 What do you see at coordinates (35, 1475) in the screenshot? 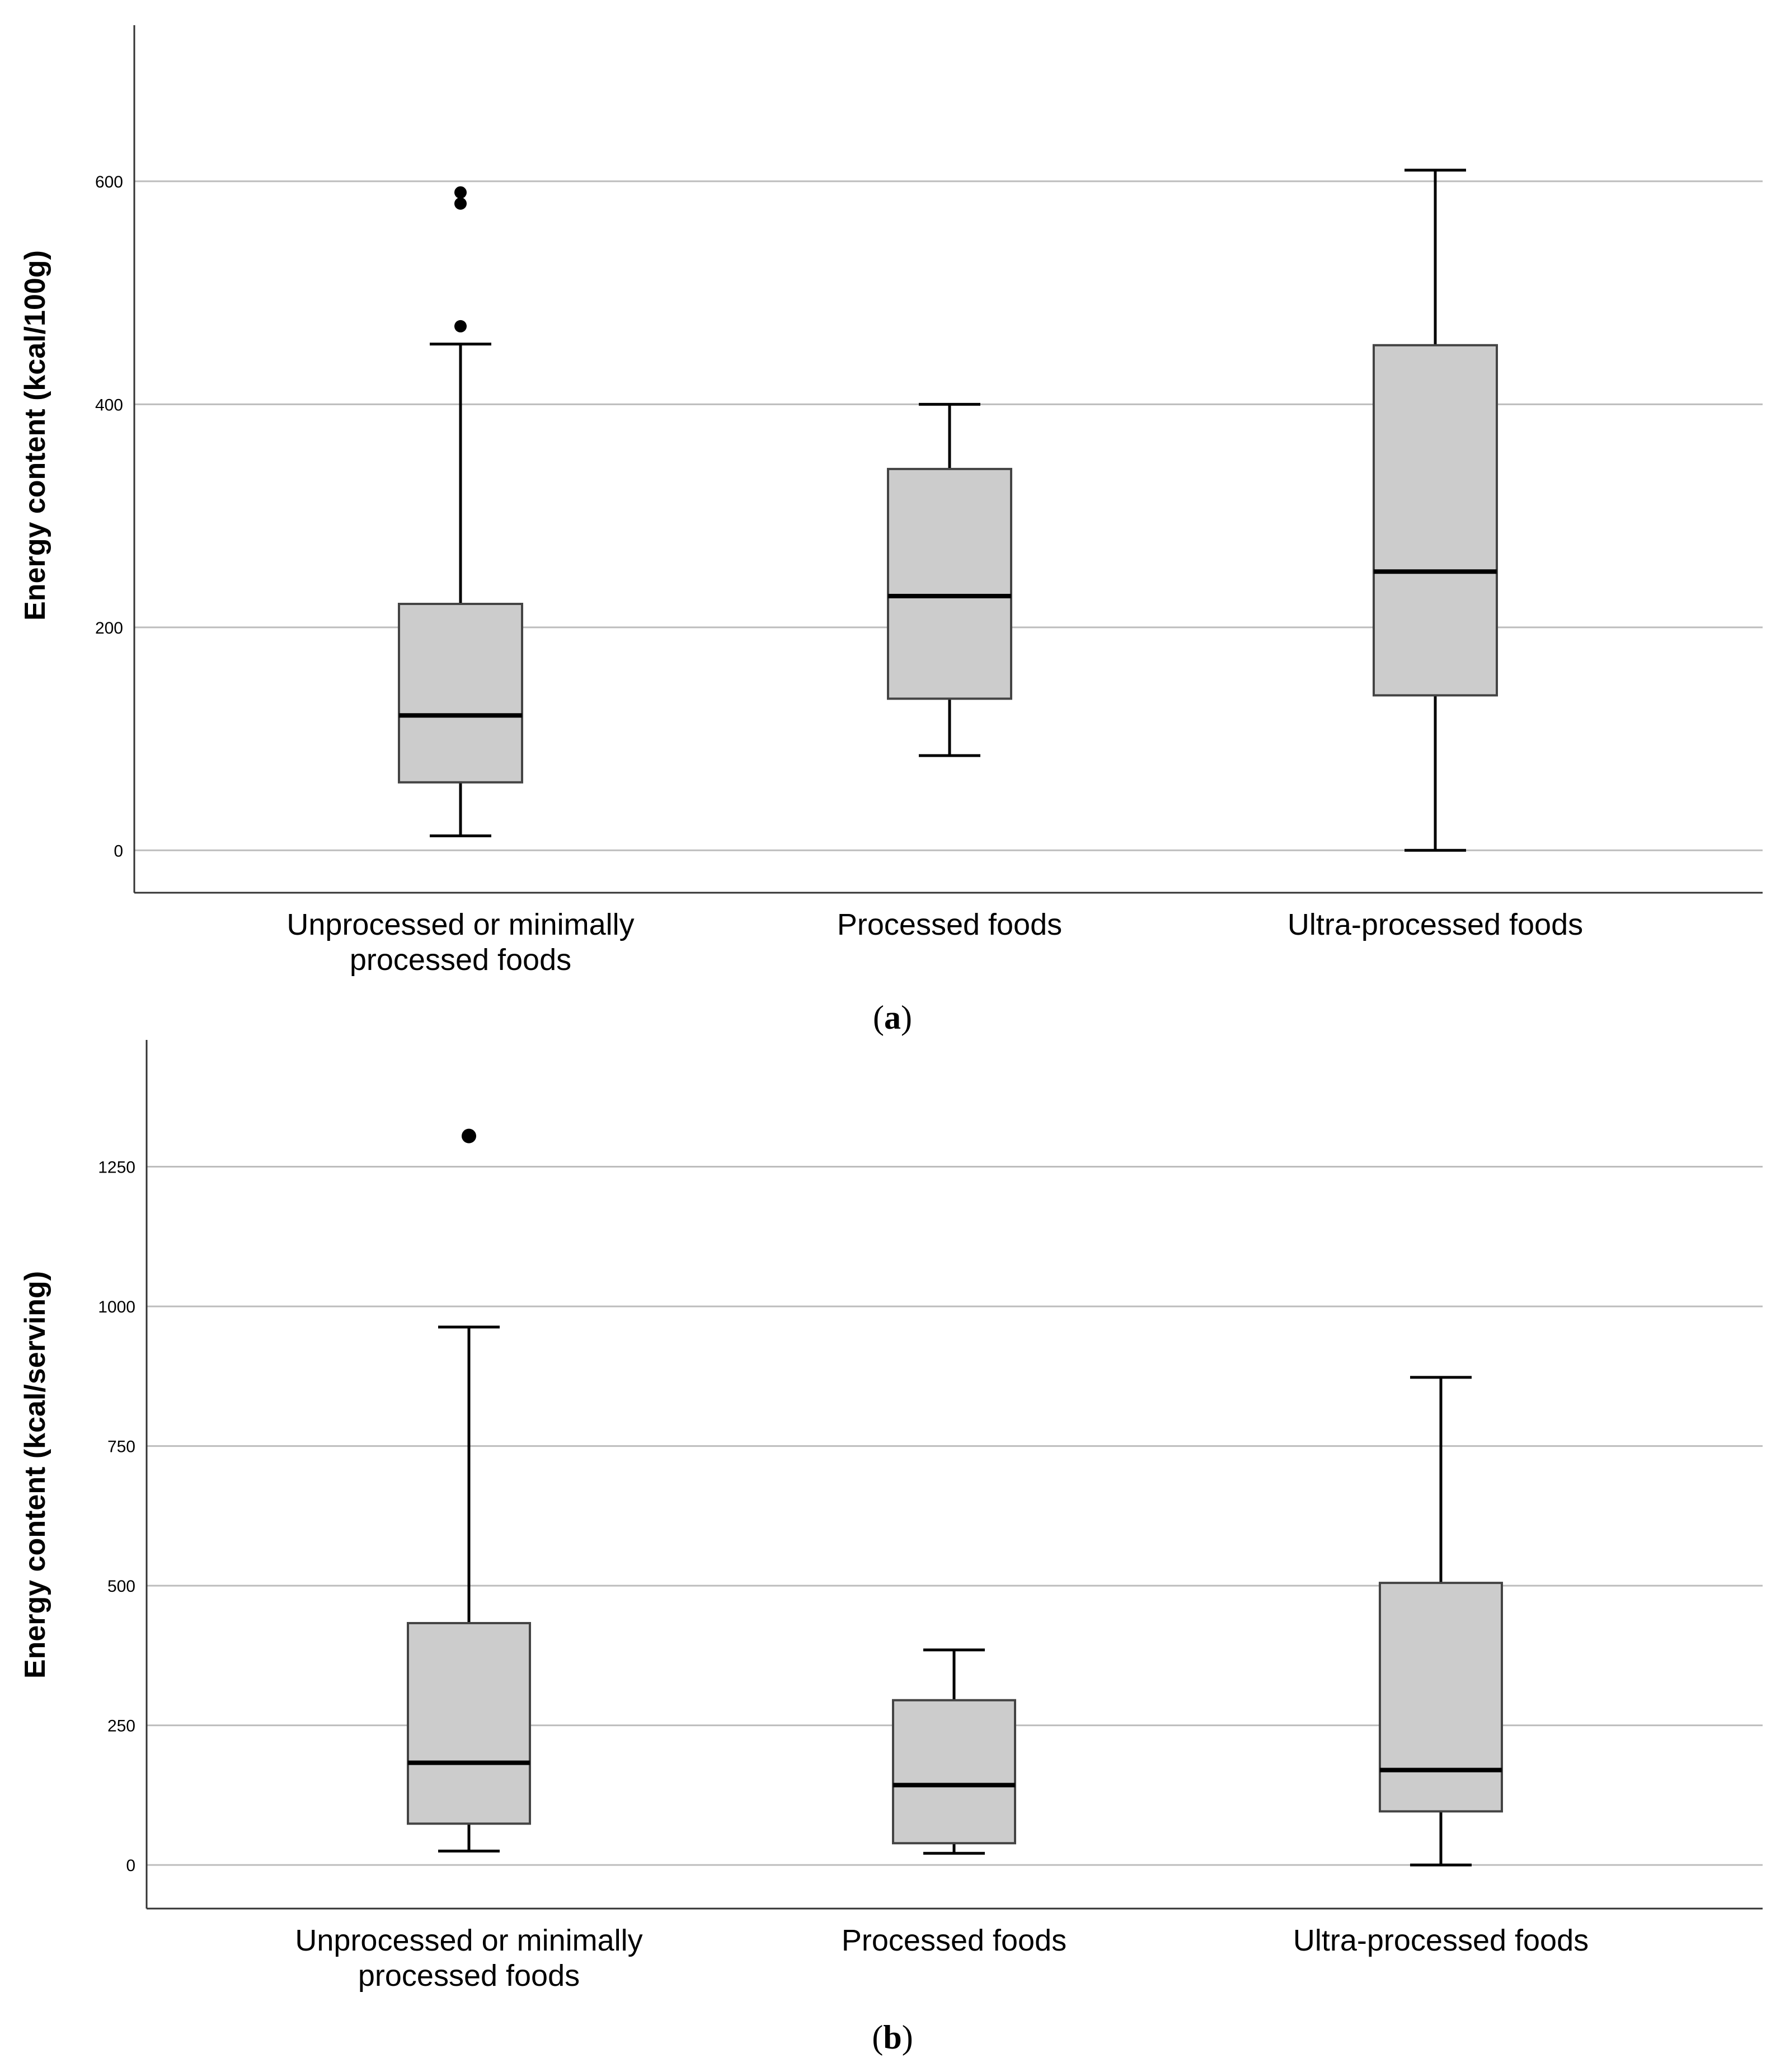
I see `panel-b-y-axis-label: Energy content (kcal/serving)` at bounding box center [35, 1475].